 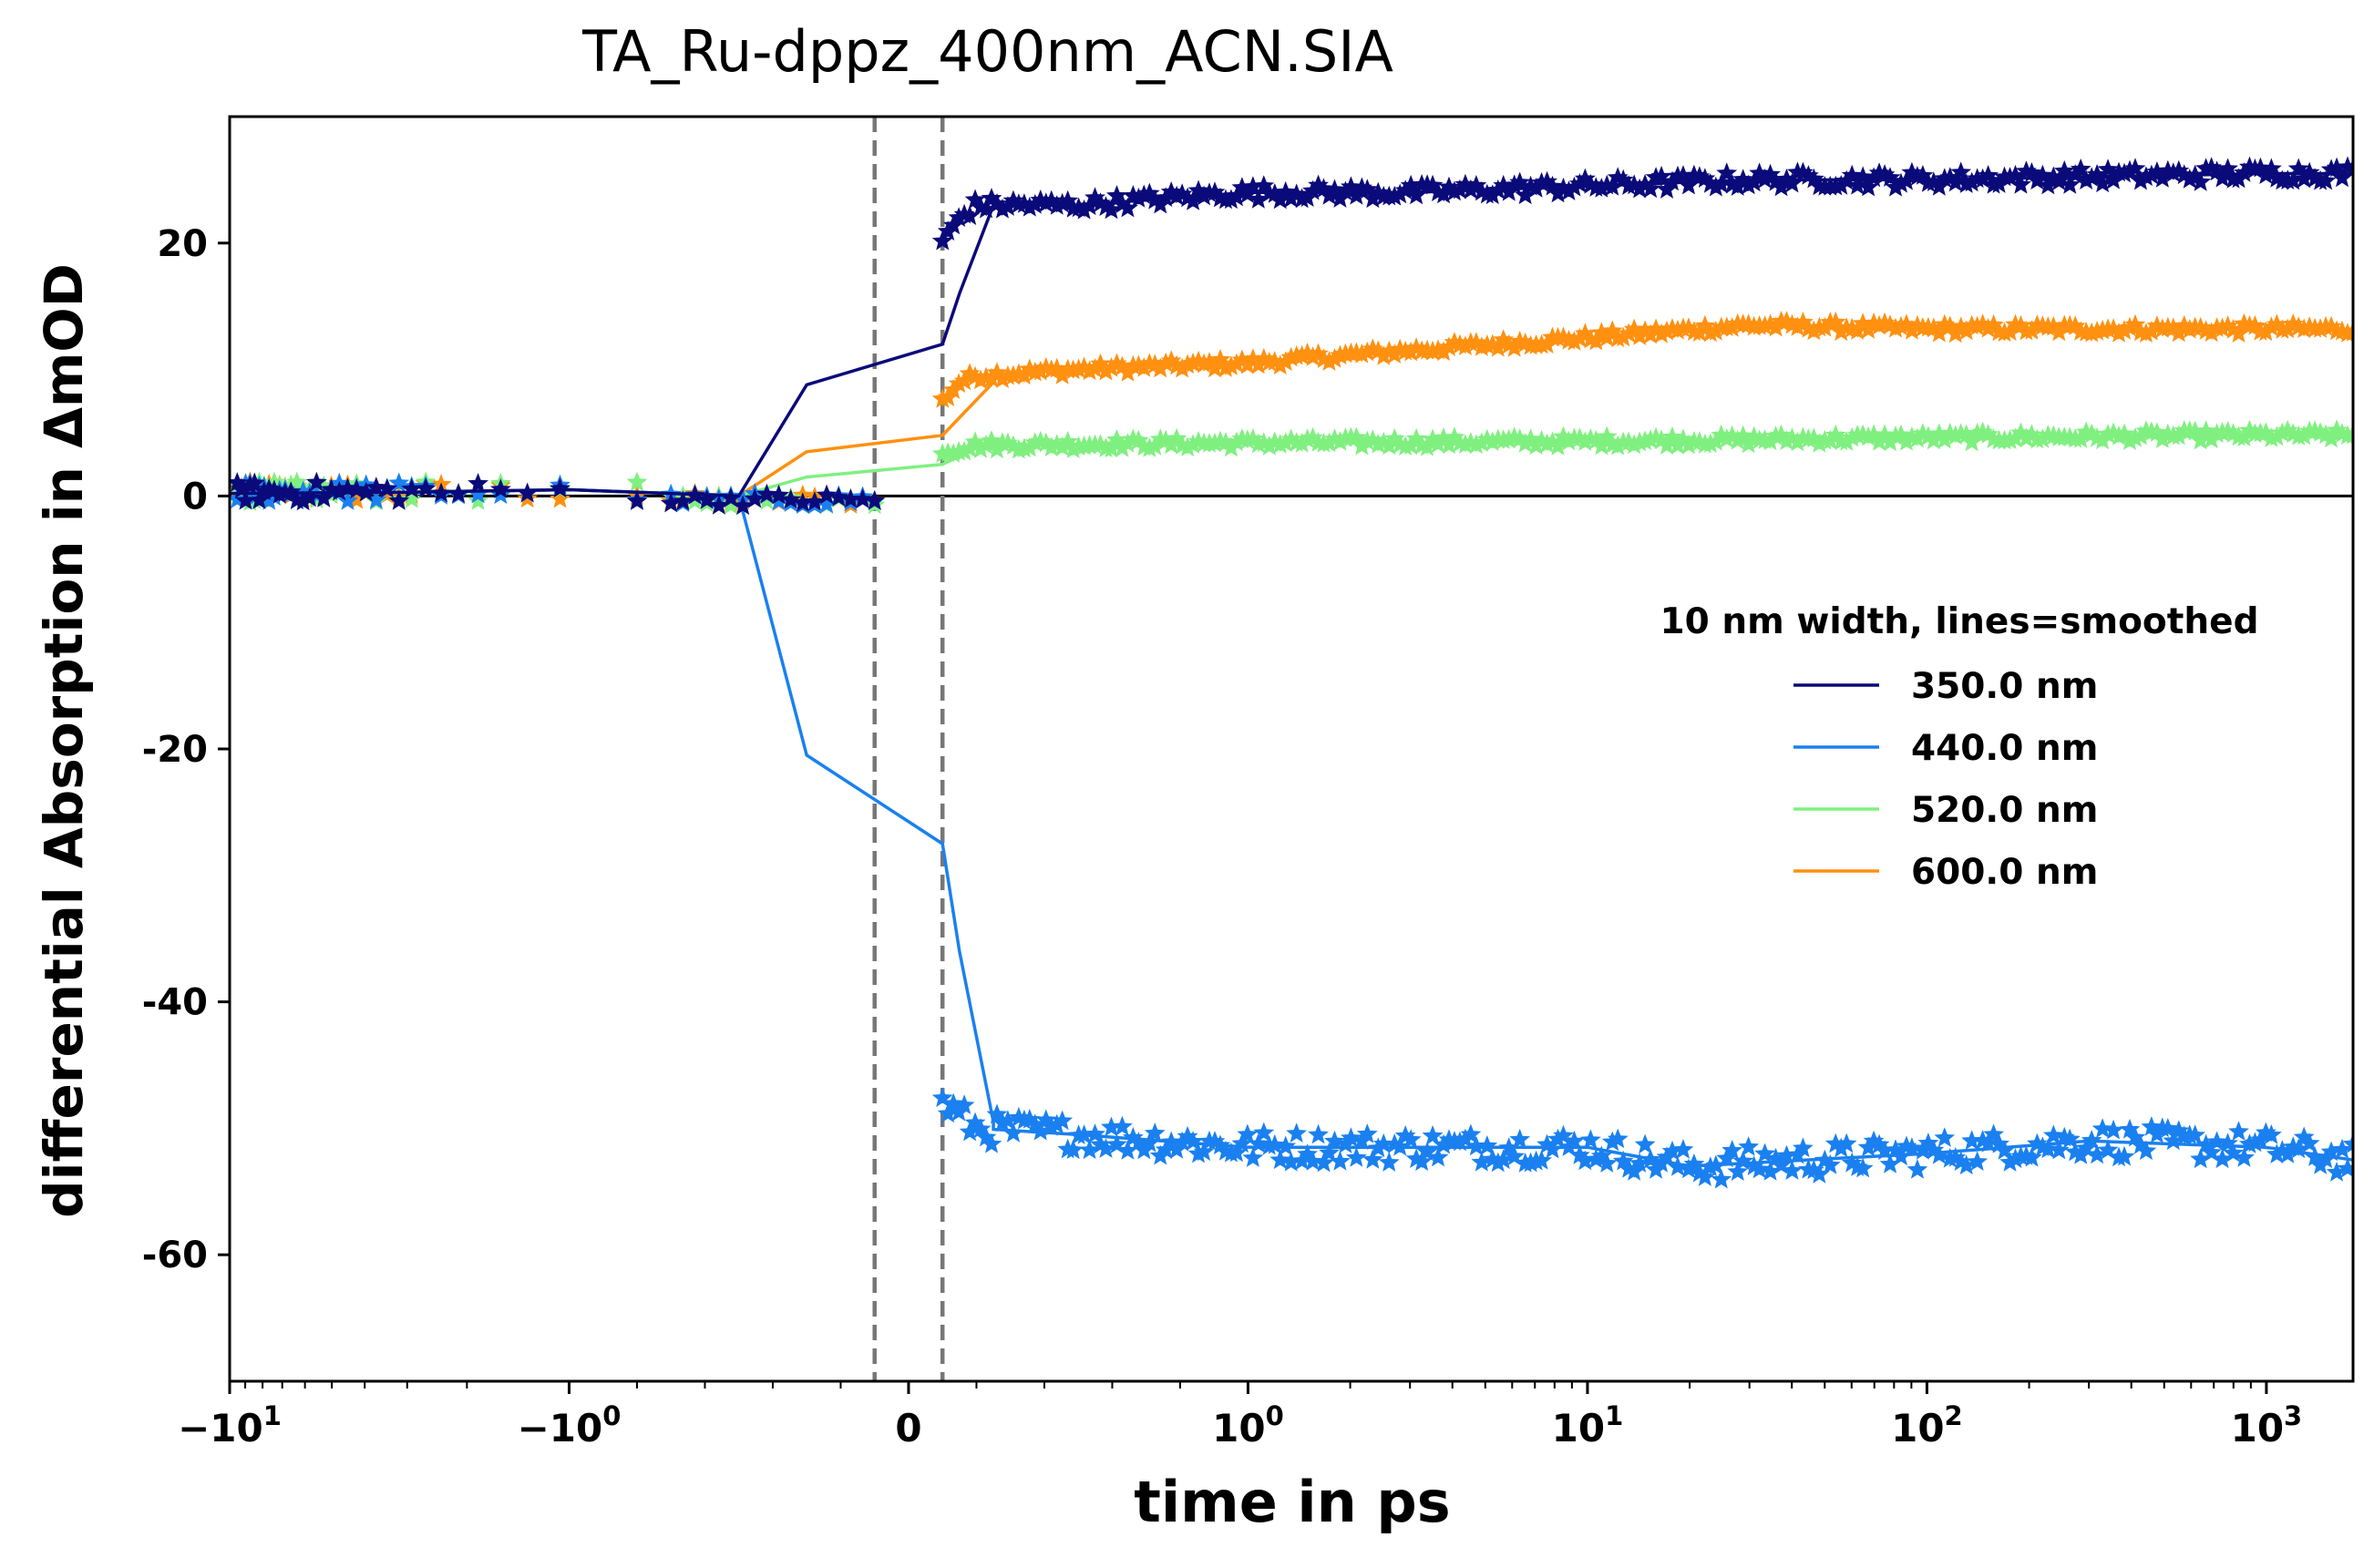 I want to click on legend-entry-label: 350.0 nm, so click(x=2005, y=686).